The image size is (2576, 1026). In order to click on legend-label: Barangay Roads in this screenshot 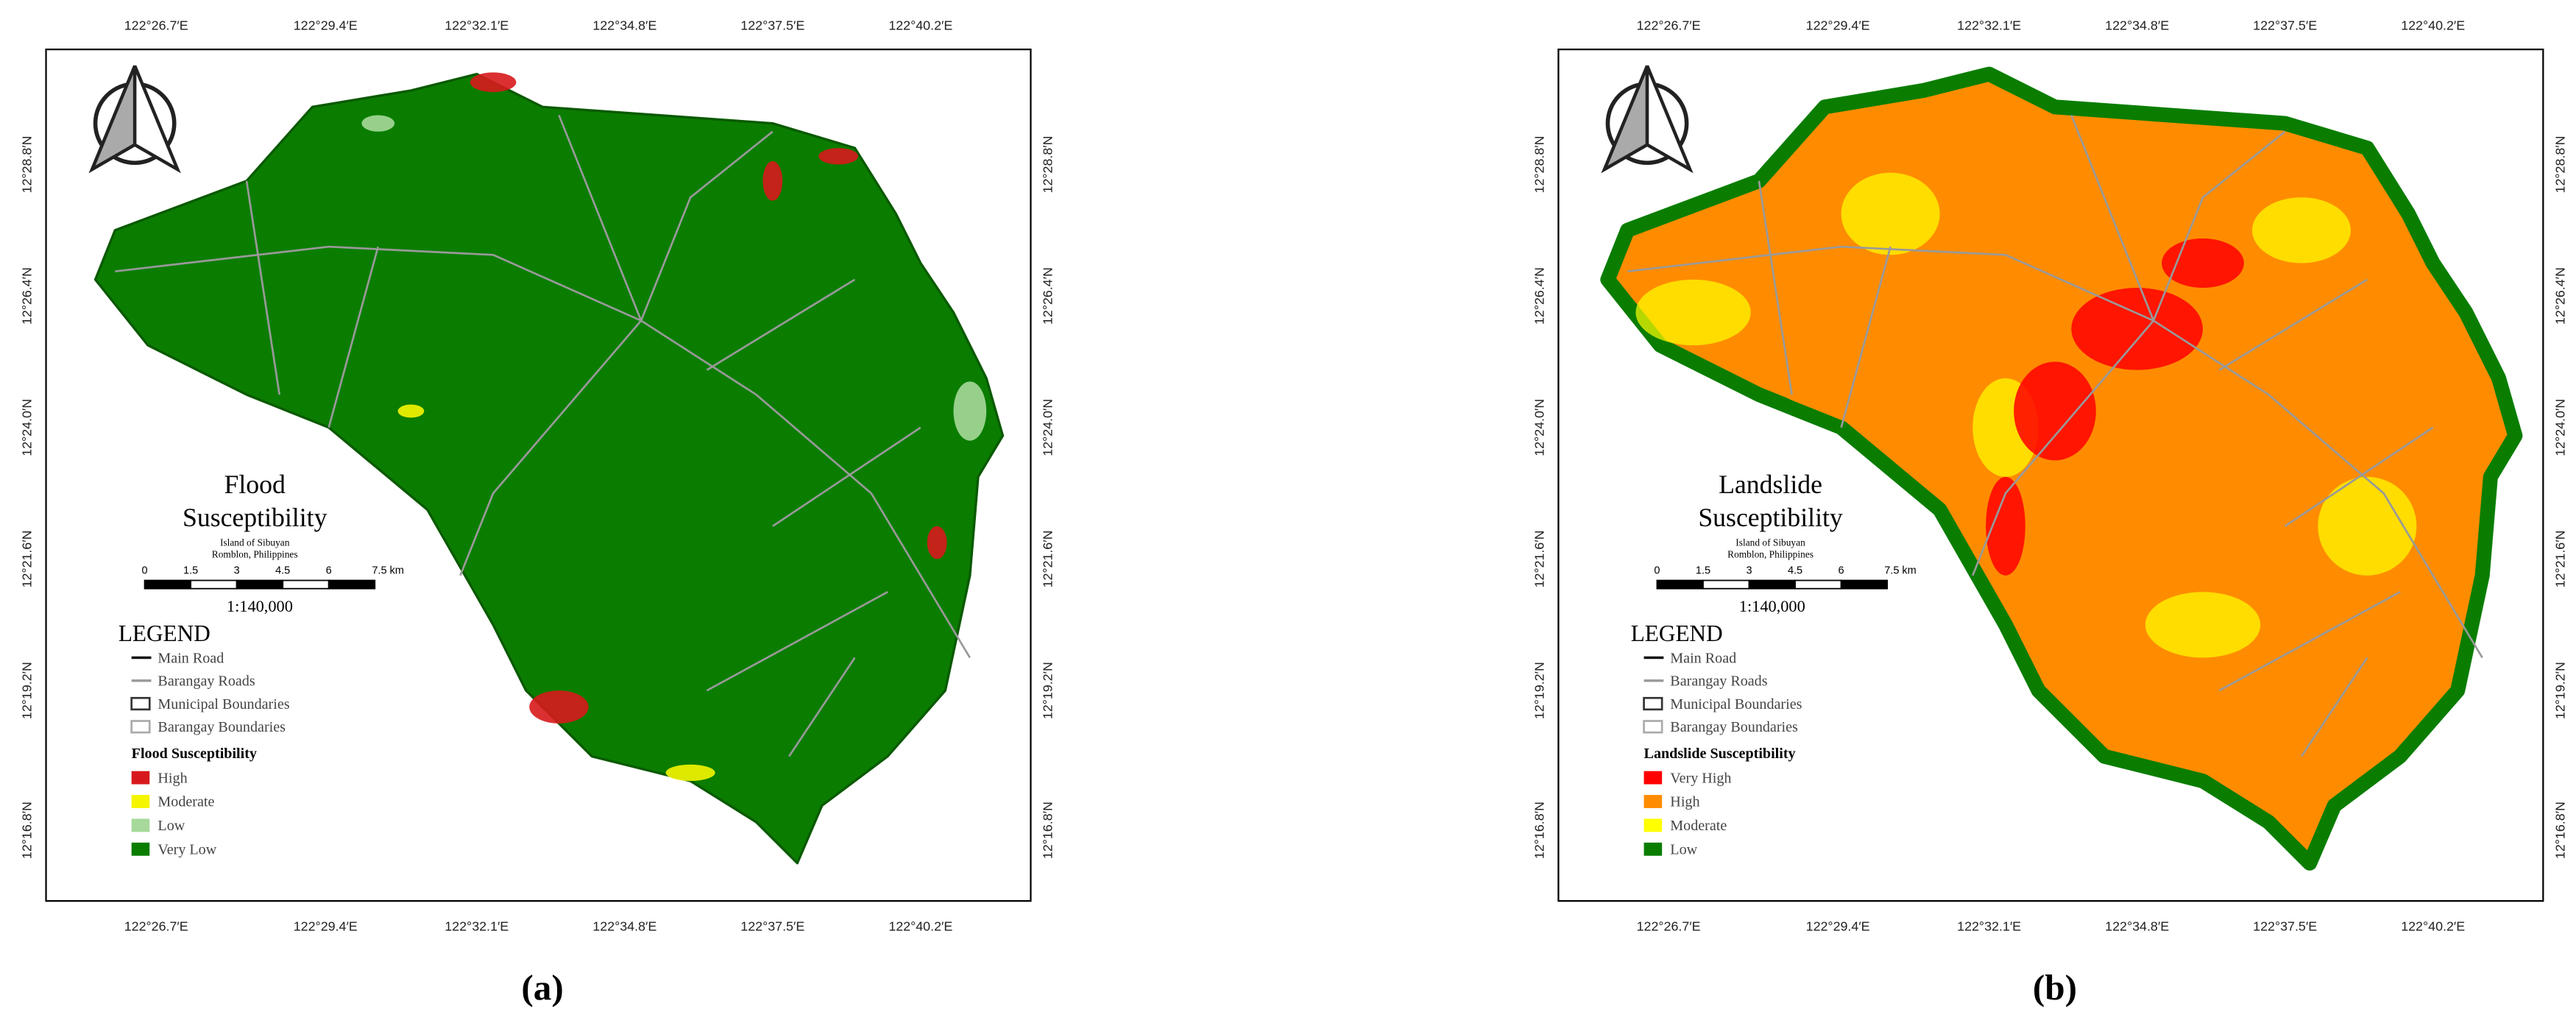, I will do `click(206, 681)`.